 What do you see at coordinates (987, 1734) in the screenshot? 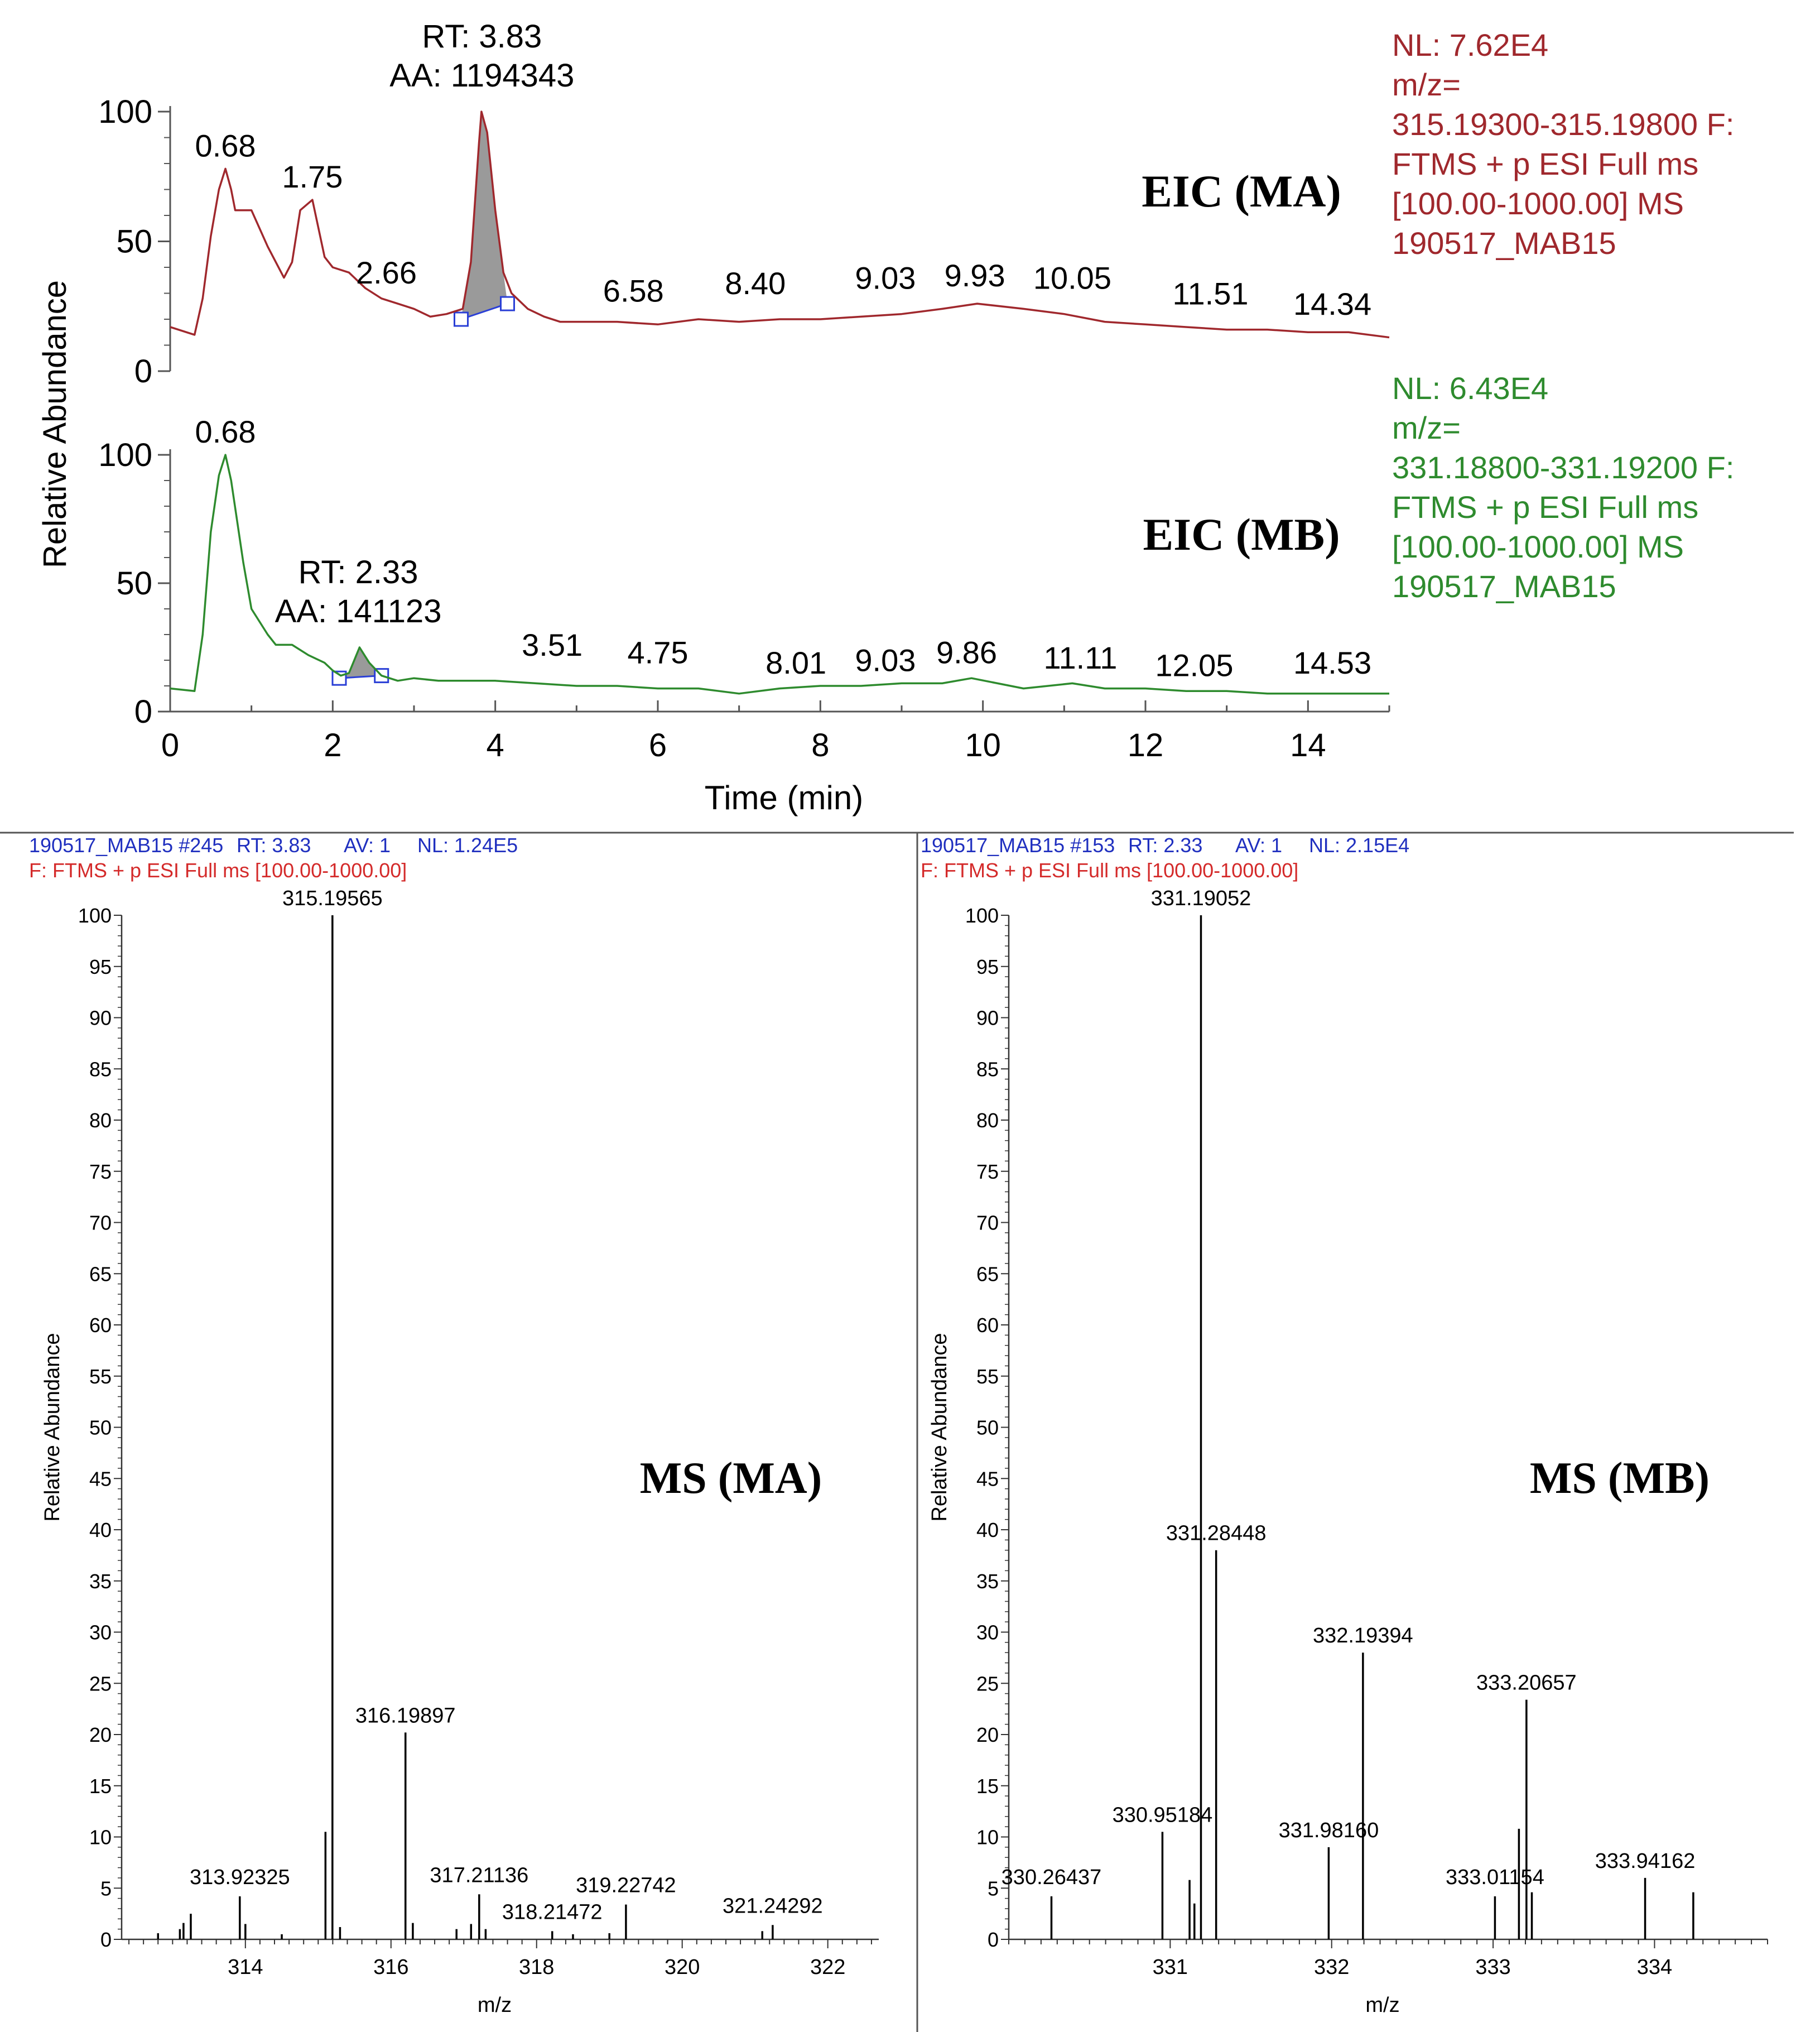
I see `ms-y-tick-label: 20` at bounding box center [987, 1734].